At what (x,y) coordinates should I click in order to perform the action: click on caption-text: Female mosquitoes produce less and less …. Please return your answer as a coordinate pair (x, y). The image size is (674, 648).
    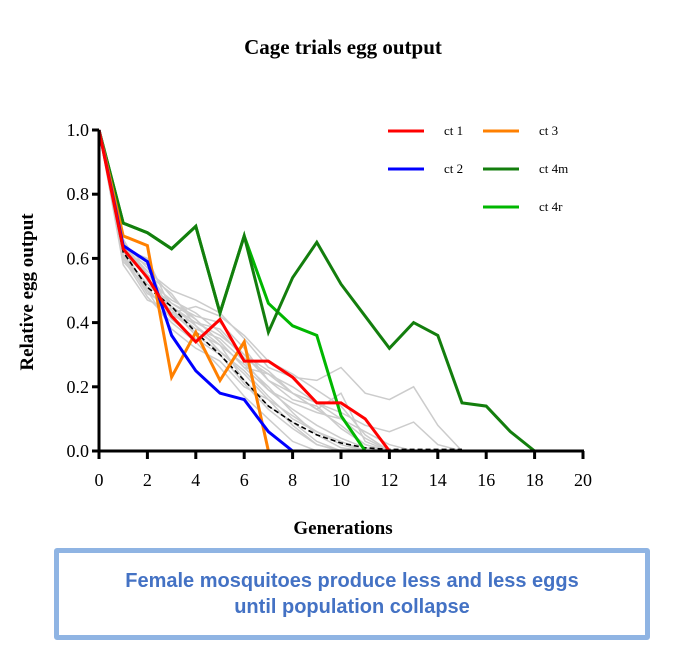
    Looking at the image, I should click on (352, 594).